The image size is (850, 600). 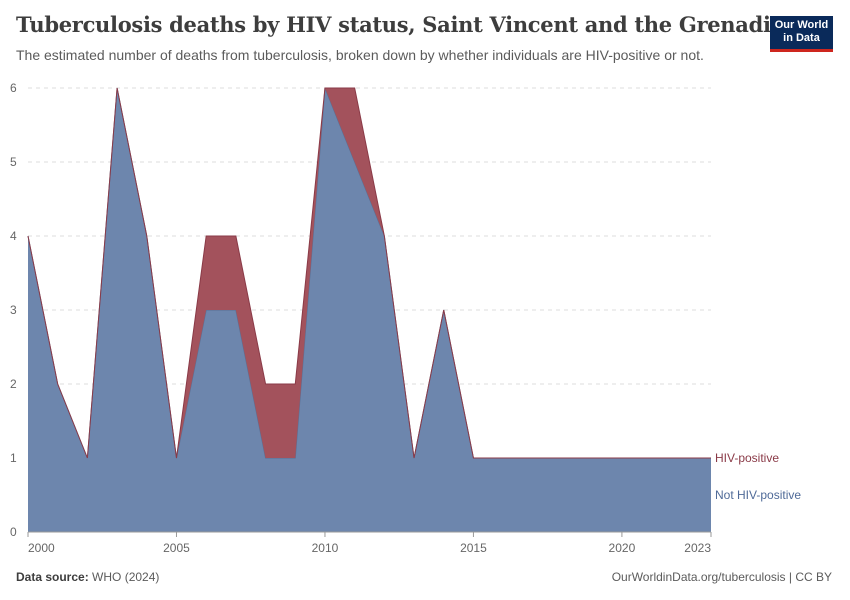 I want to click on legend-label-hiv-positive: HIV-positive, so click(x=747, y=458).